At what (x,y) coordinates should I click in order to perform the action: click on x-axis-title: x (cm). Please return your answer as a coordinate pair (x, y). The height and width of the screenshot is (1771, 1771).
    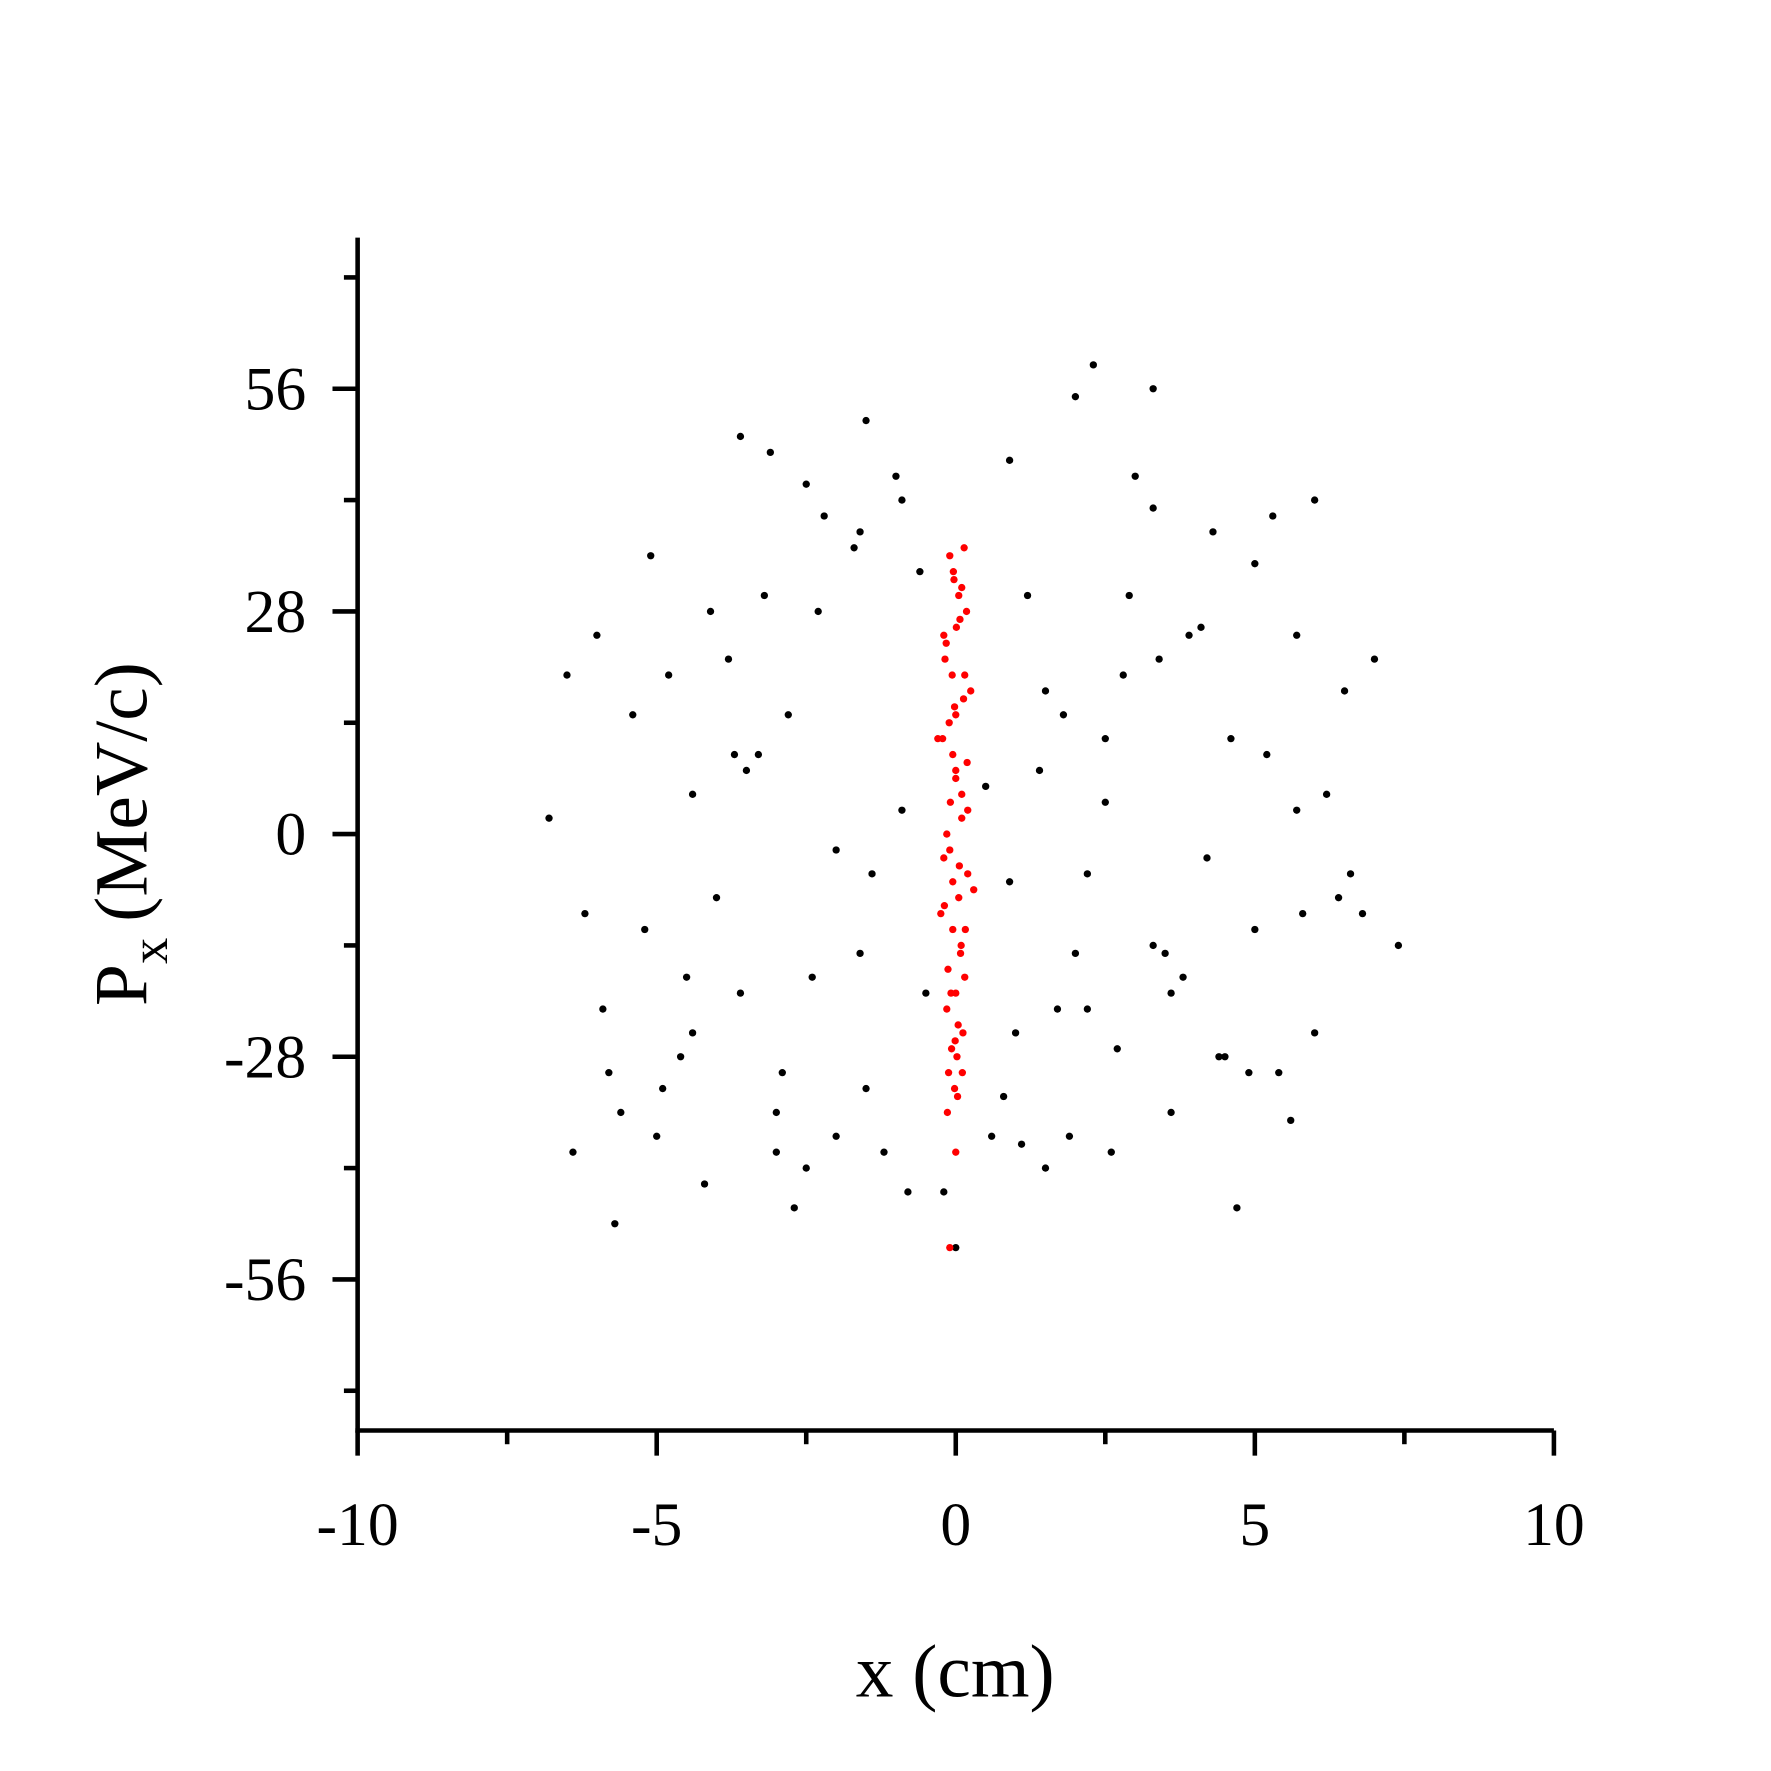
    Looking at the image, I should click on (955, 1672).